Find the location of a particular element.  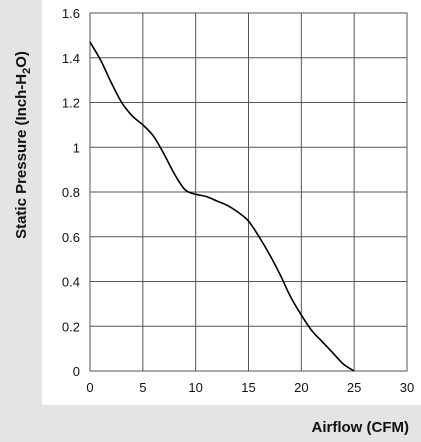

x-tick-label: 30 is located at coordinates (407, 387).